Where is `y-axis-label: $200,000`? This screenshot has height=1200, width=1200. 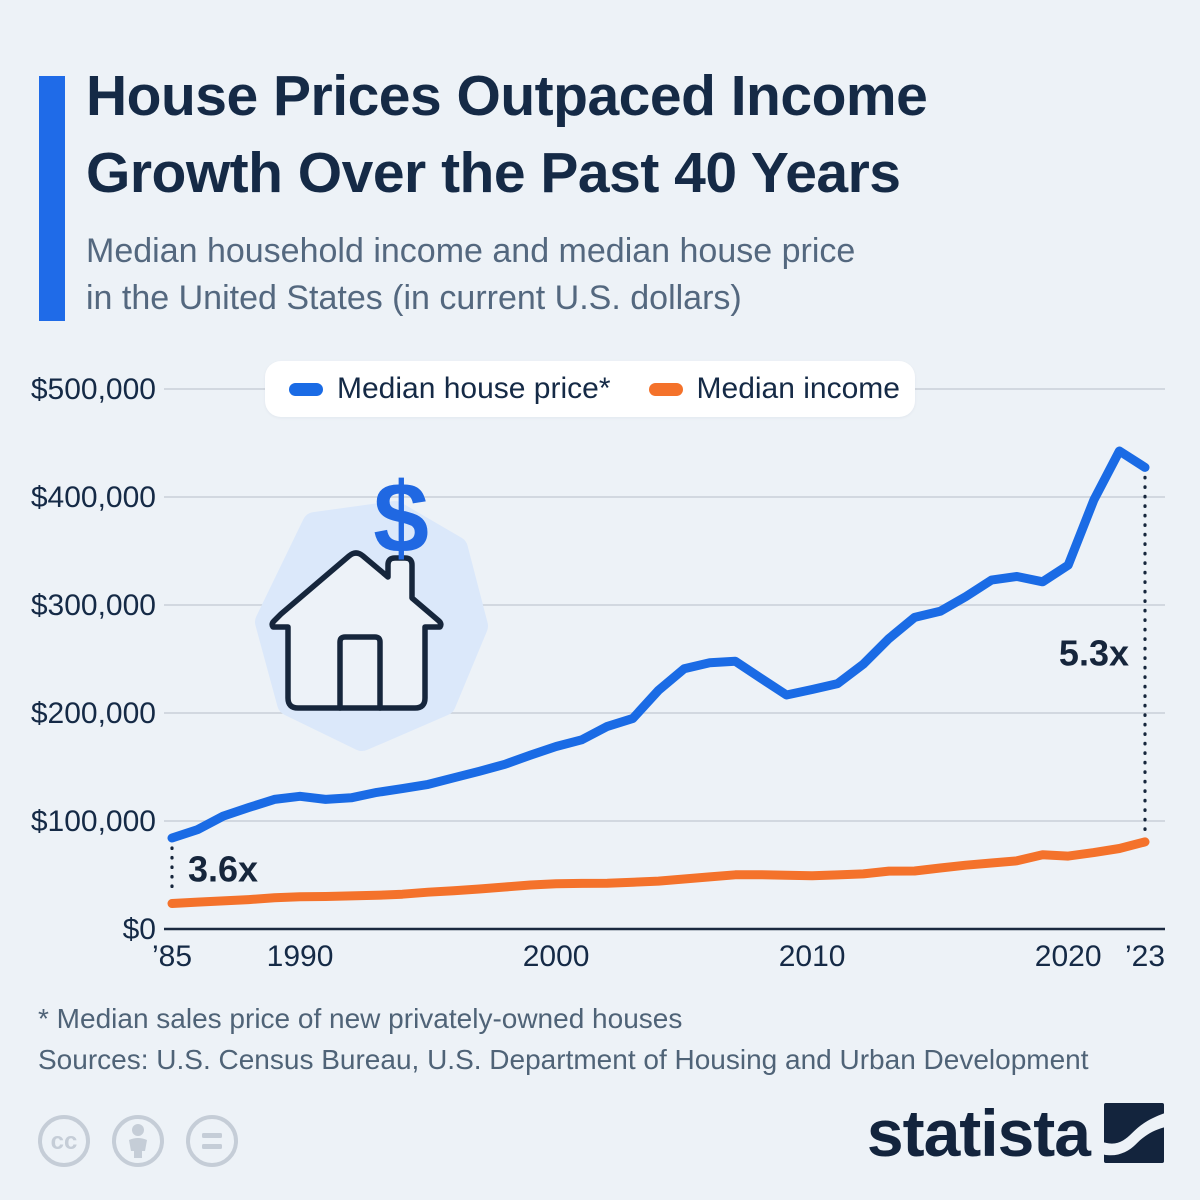 y-axis-label: $200,000 is located at coordinates (93, 713).